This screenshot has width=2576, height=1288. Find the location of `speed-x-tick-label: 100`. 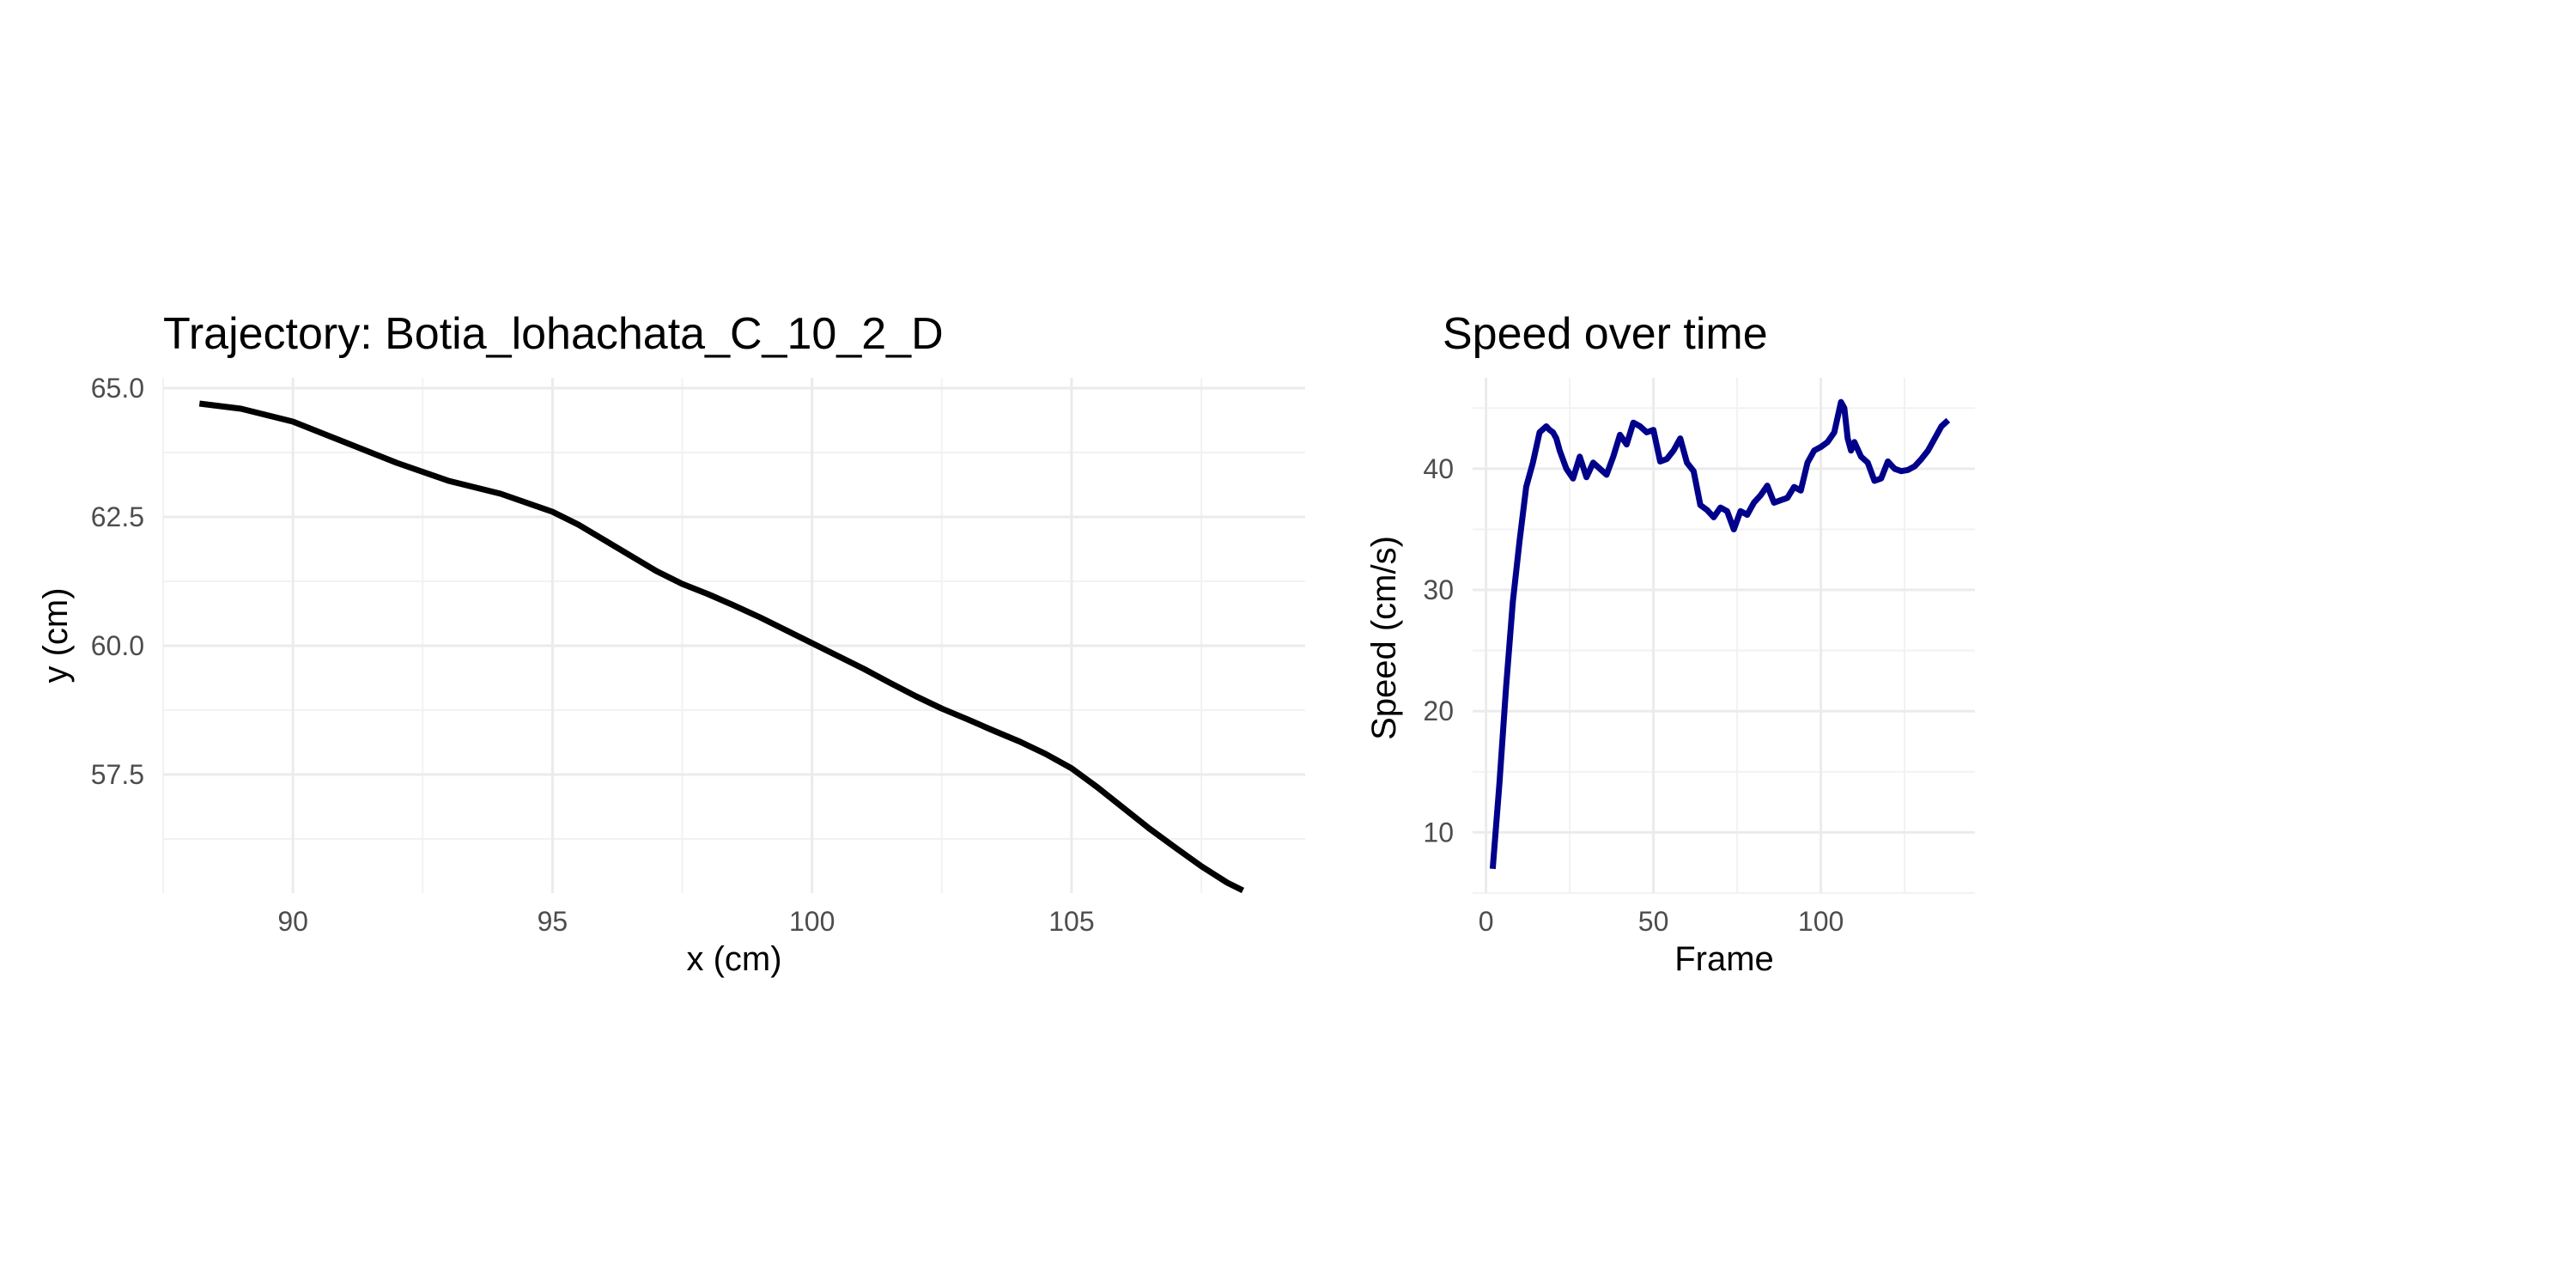

speed-x-tick-label: 100 is located at coordinates (1821, 921).